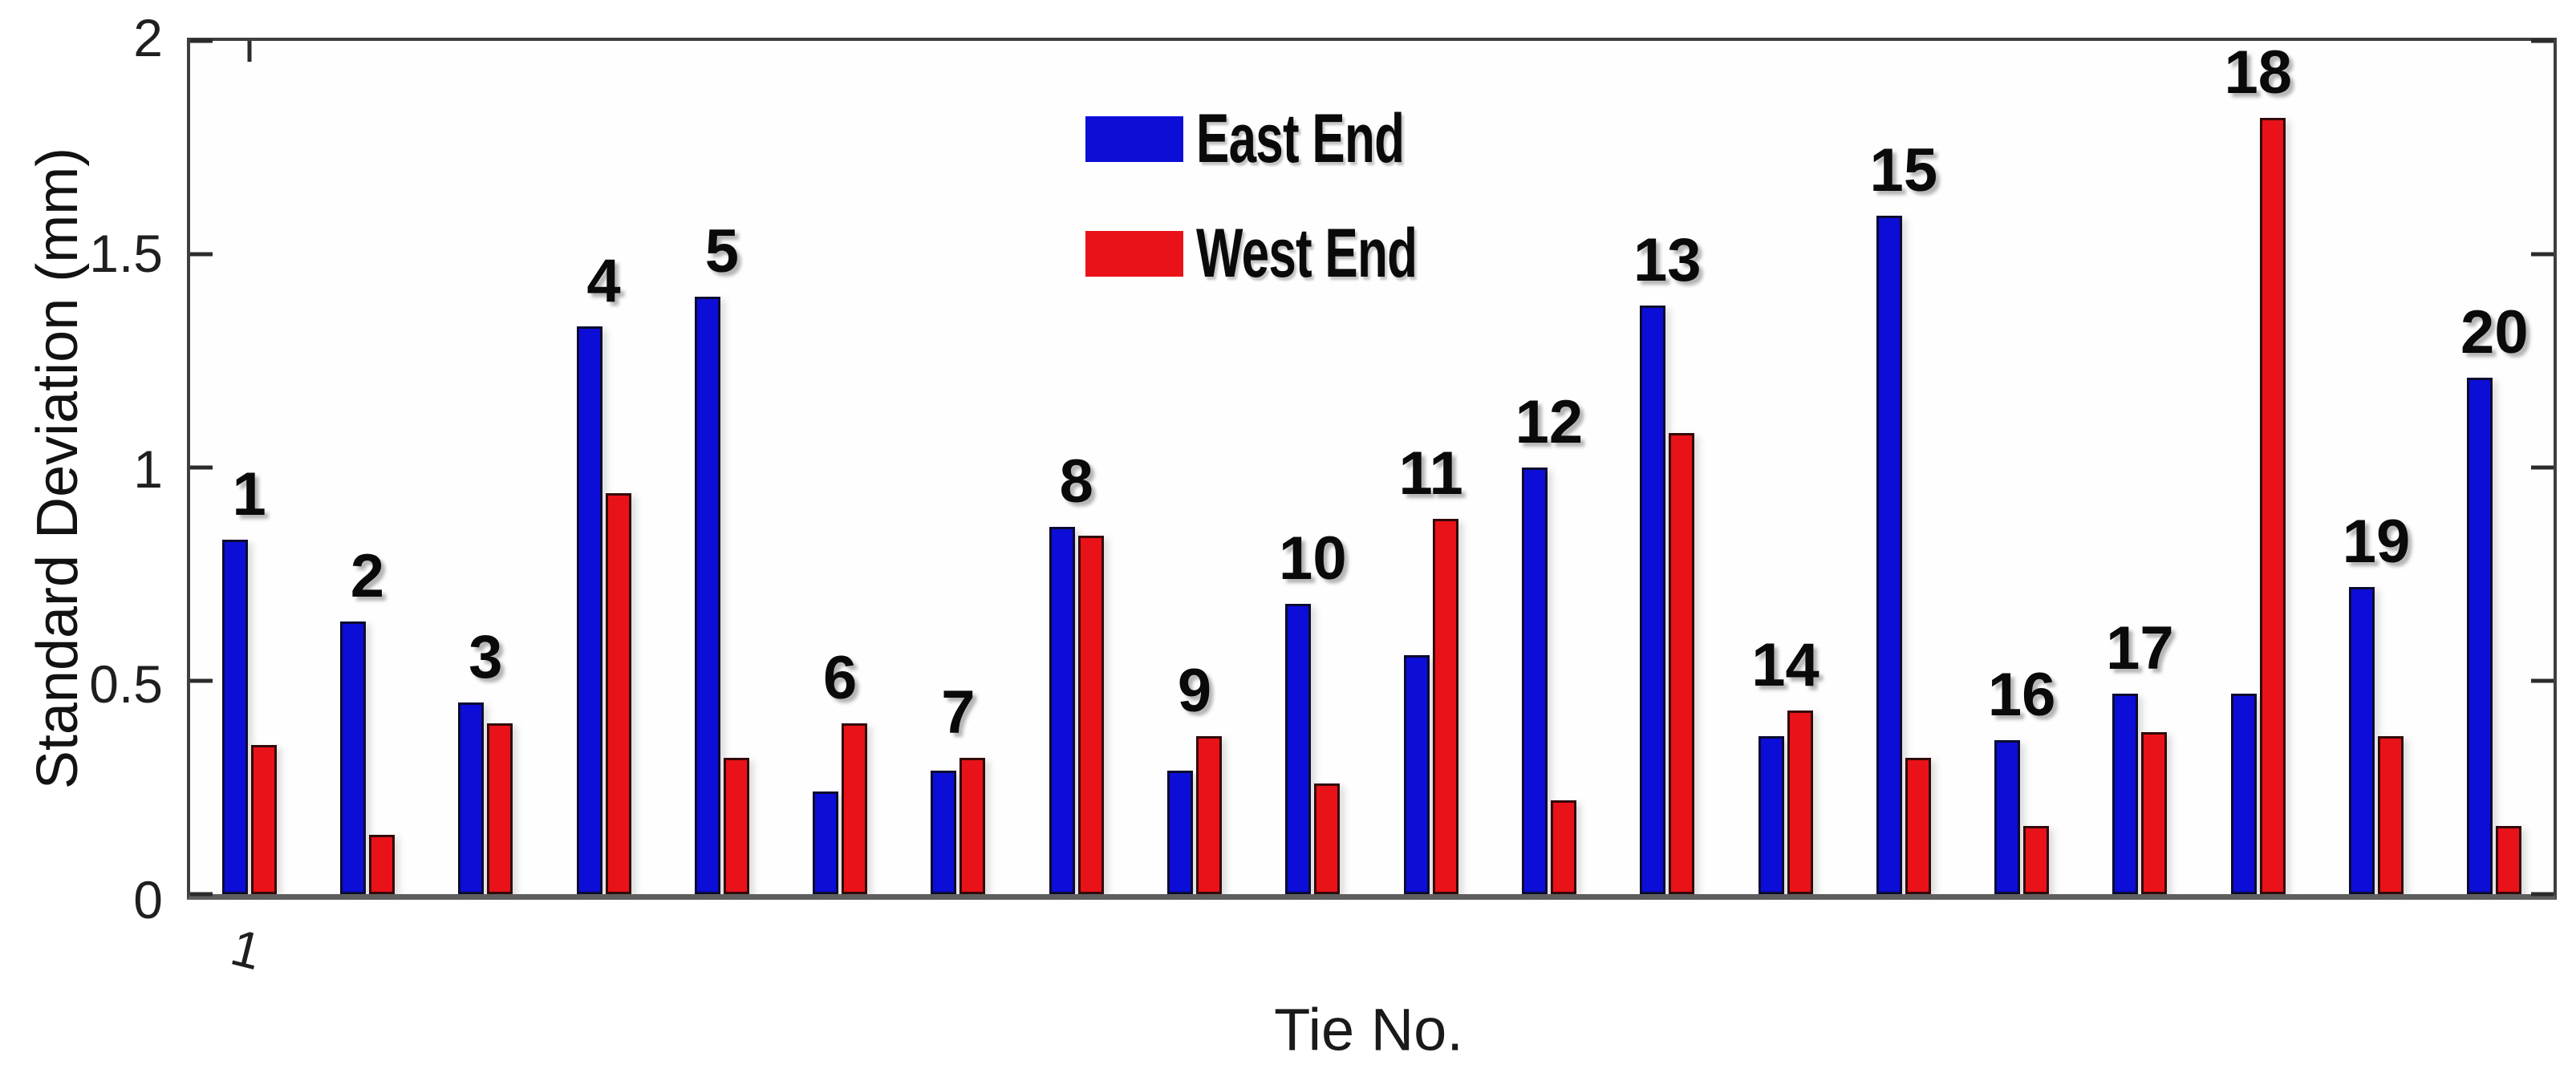 Image resolution: width=2576 pixels, height=1085 pixels. Describe the element at coordinates (126, 253) in the screenshot. I see `y-tick-label-1.5: 1.5` at that location.